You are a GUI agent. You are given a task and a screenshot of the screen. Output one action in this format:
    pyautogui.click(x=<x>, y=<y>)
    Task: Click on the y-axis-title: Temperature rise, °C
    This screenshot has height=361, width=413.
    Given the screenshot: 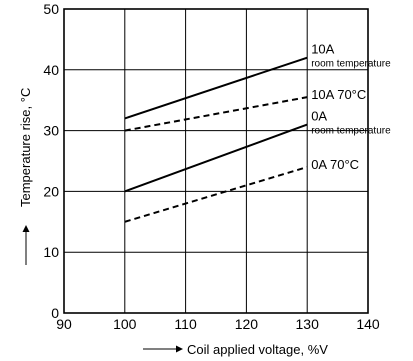 What is the action you would take?
    pyautogui.click(x=25, y=176)
    